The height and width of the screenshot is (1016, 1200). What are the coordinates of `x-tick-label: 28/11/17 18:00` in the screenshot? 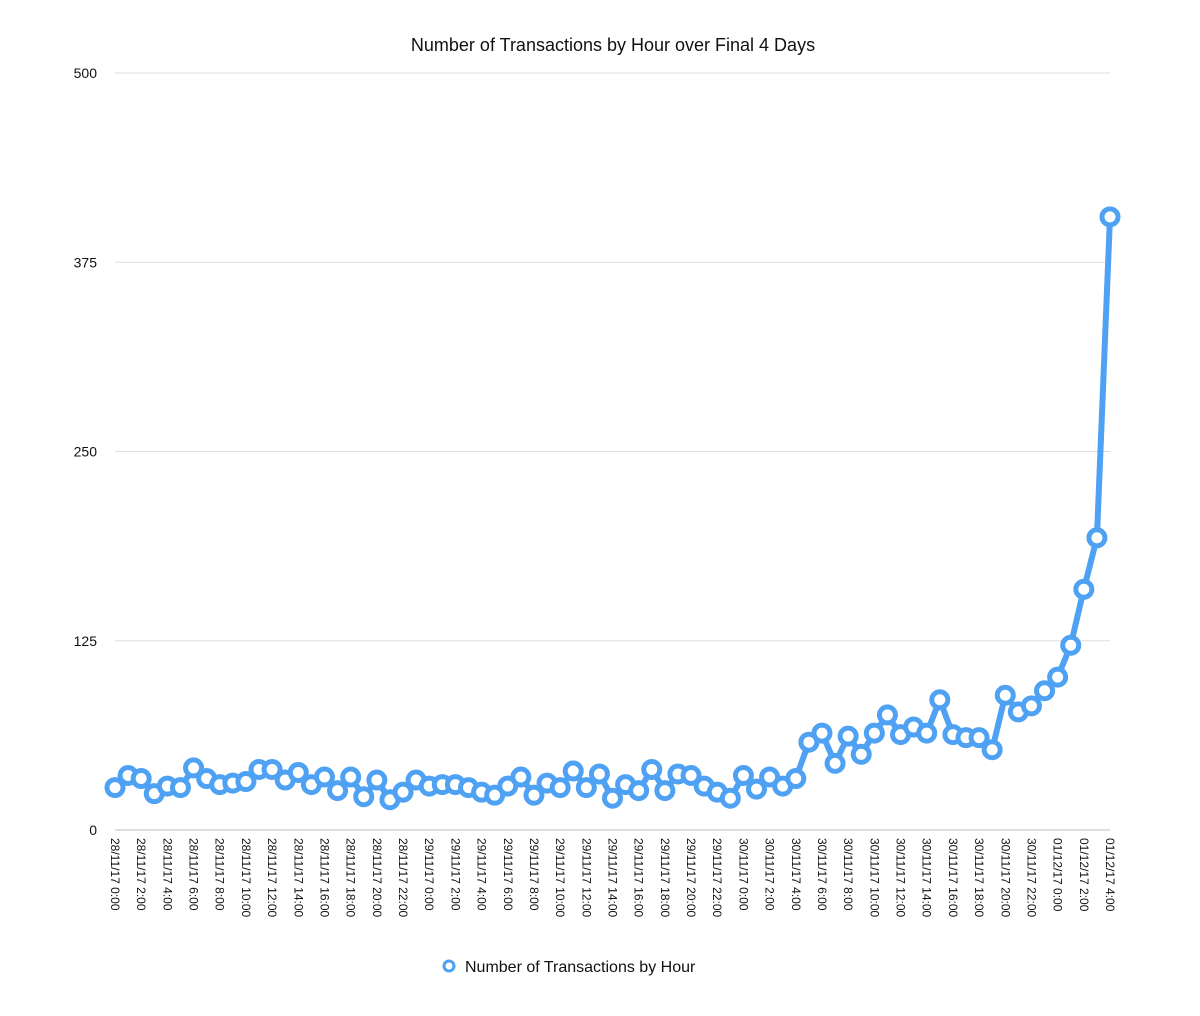 It's located at (351, 878).